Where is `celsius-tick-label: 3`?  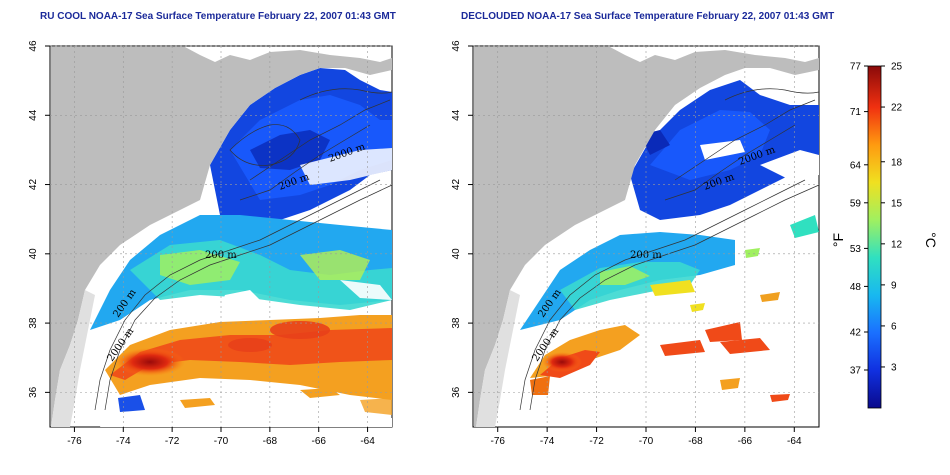
celsius-tick-label: 3 is located at coordinates (894, 367).